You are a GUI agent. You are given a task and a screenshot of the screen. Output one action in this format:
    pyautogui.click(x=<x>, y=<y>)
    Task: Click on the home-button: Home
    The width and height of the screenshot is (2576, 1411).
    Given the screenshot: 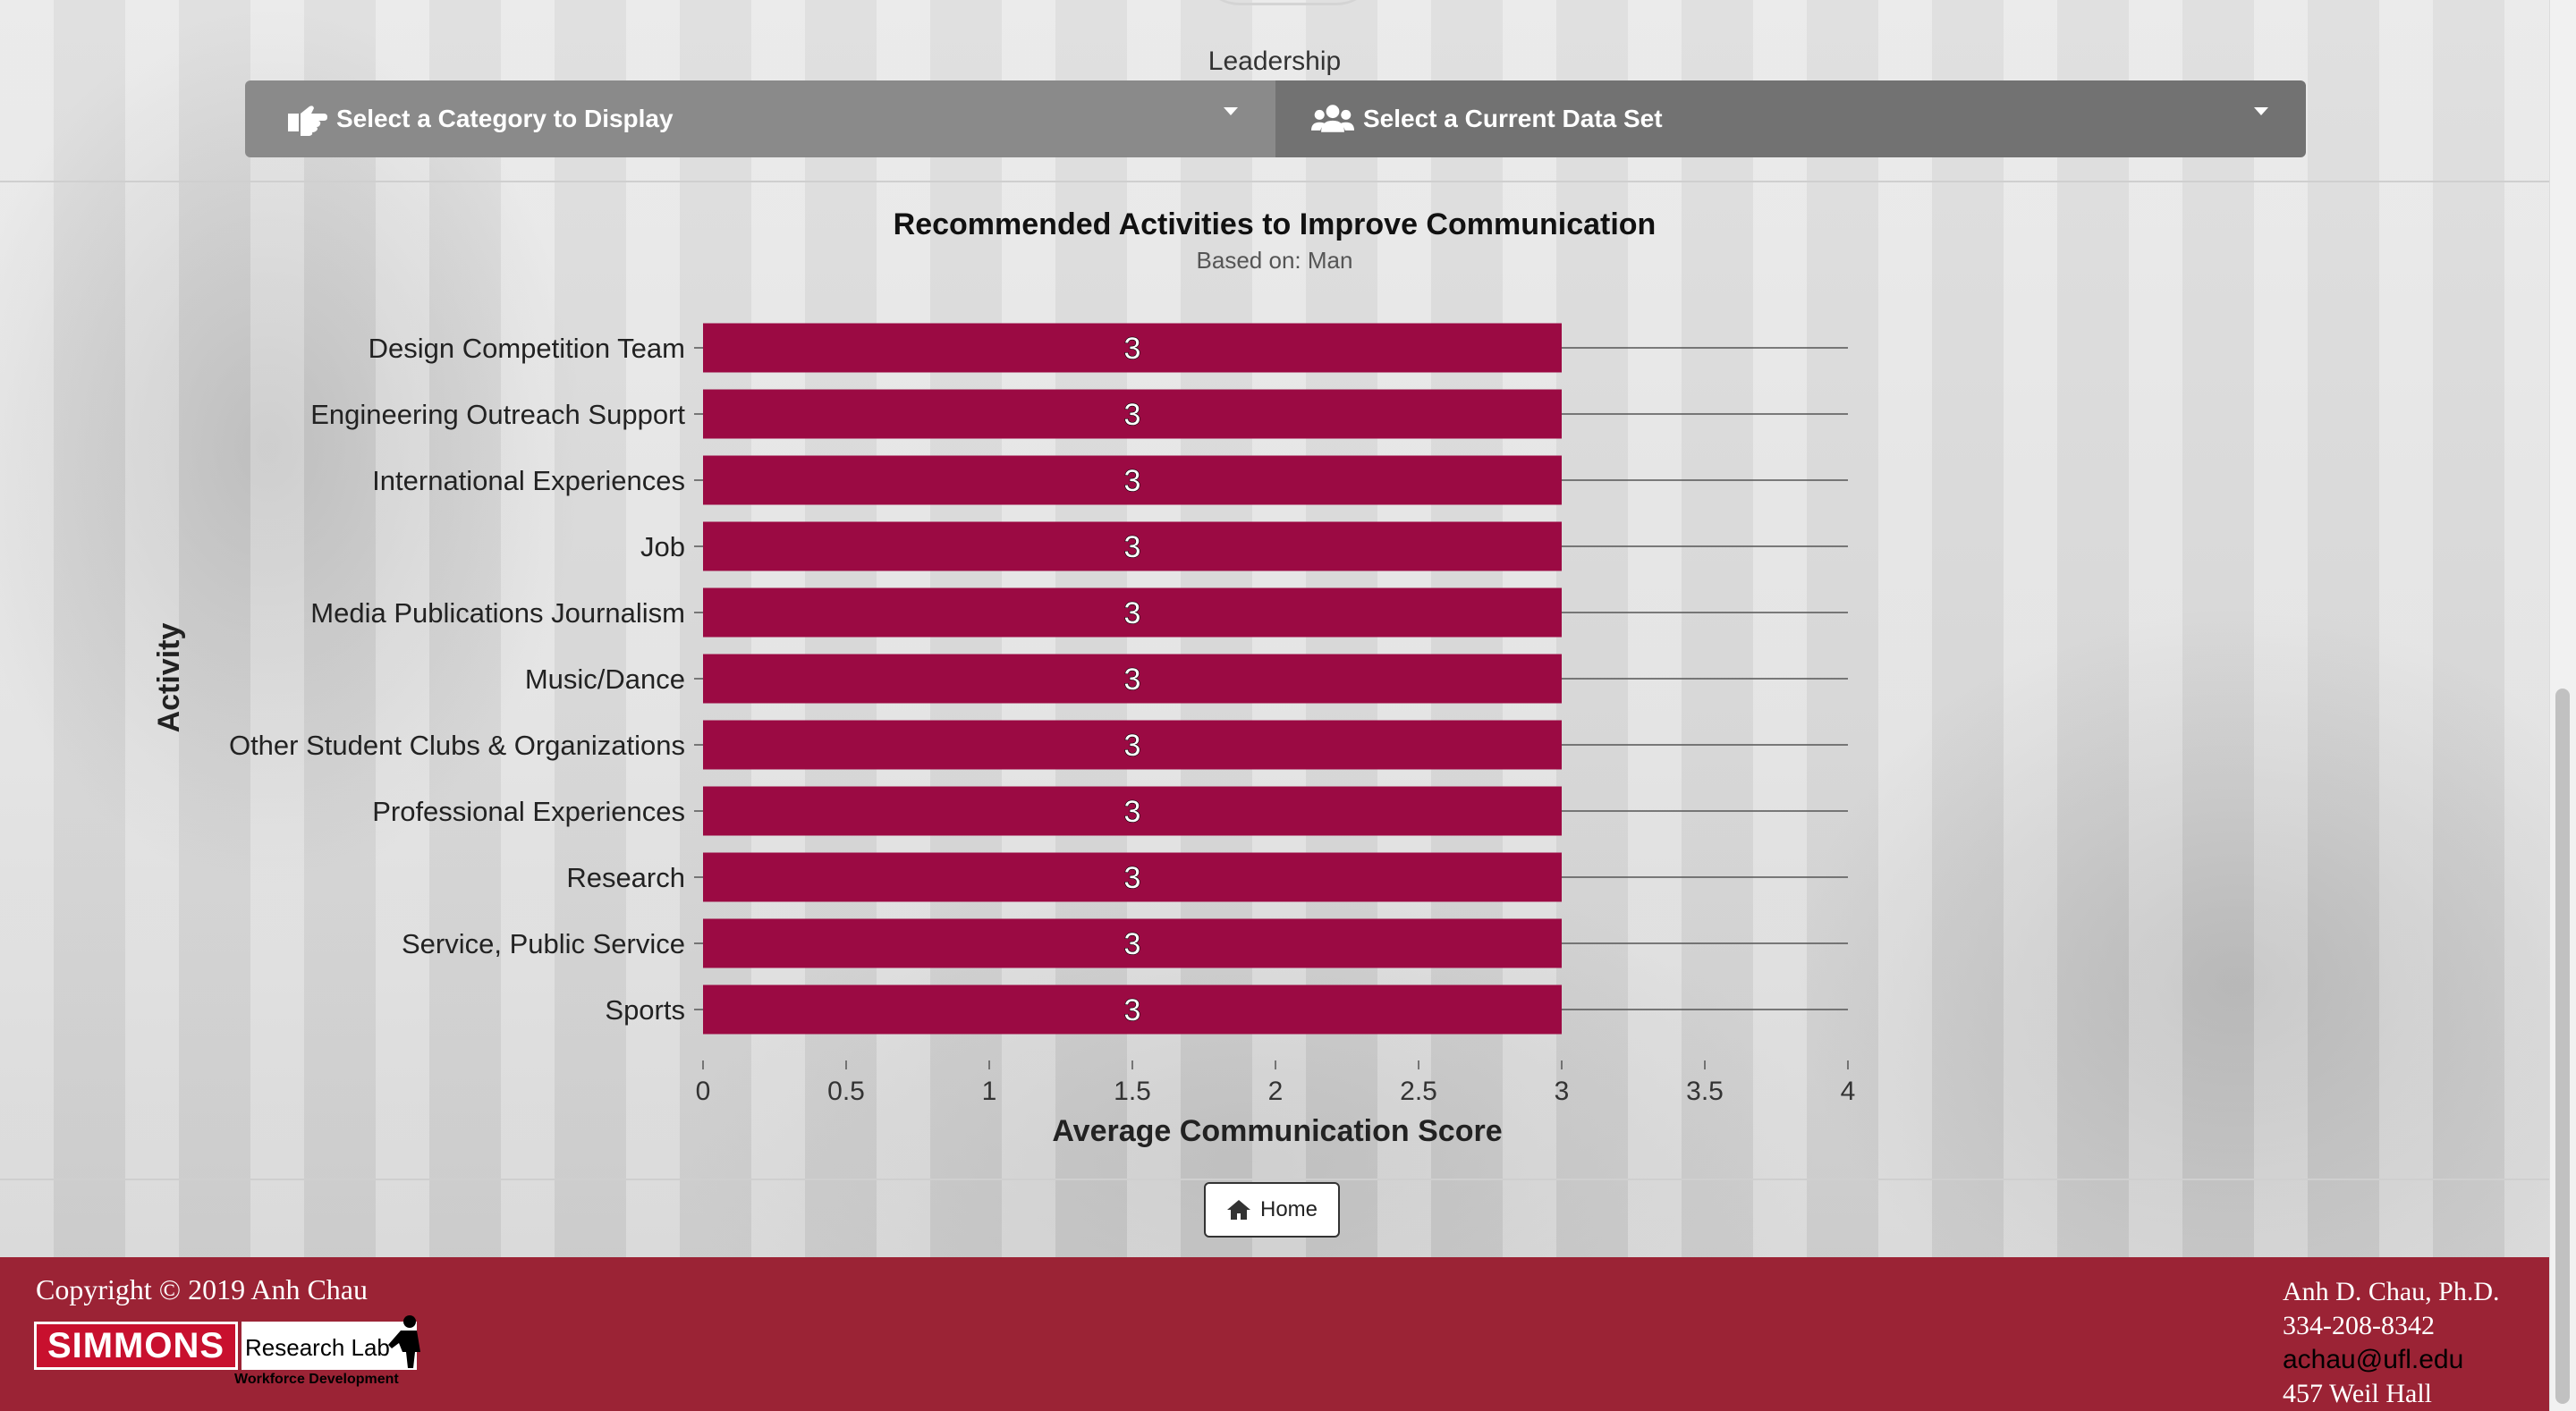 What is the action you would take?
    pyautogui.click(x=1272, y=1210)
    